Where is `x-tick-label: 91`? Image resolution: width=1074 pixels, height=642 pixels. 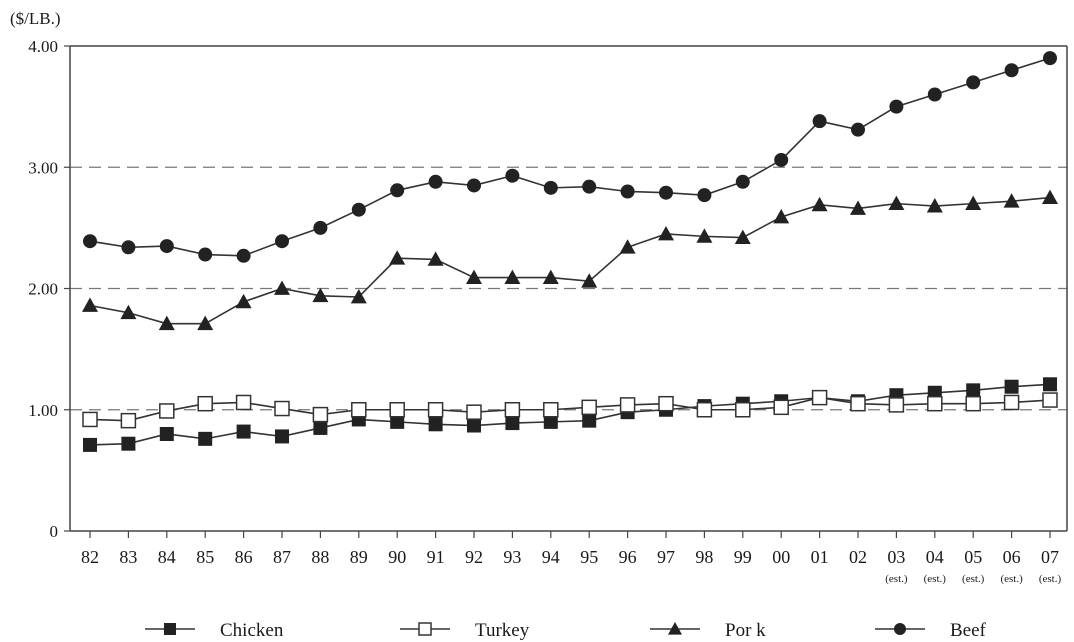 x-tick-label: 91 is located at coordinates (436, 557).